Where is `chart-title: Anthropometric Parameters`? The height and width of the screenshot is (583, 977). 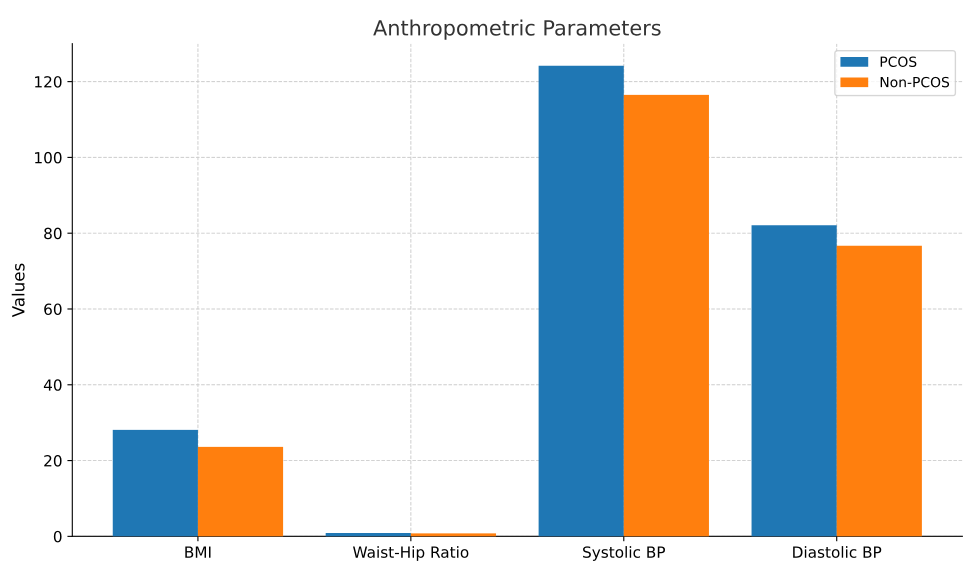
chart-title: Anthropometric Parameters is located at coordinates (517, 30).